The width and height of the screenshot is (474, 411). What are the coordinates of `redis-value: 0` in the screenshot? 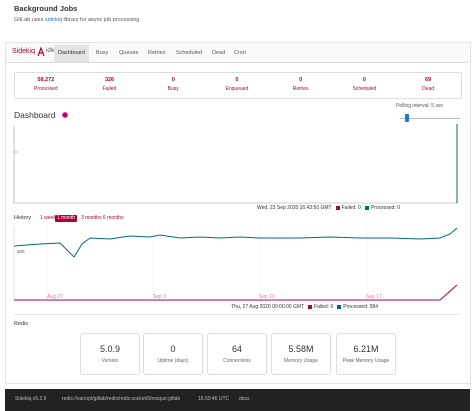 It's located at (173, 349).